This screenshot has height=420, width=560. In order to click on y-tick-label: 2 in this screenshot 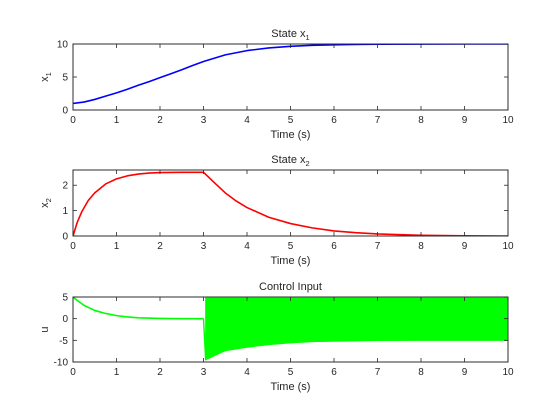, I will do `click(65, 186)`.